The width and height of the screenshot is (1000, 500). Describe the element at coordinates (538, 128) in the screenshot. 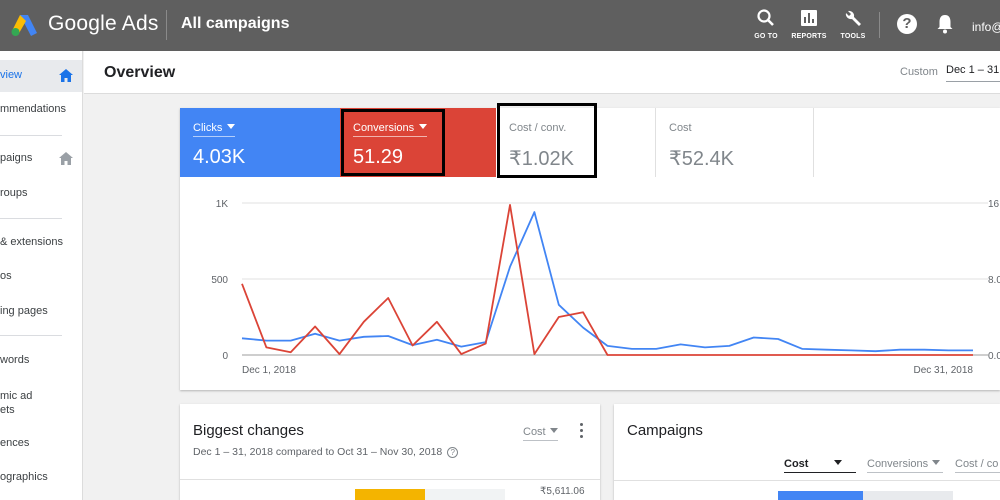

I see `metric-label: Cost / conv.` at that location.